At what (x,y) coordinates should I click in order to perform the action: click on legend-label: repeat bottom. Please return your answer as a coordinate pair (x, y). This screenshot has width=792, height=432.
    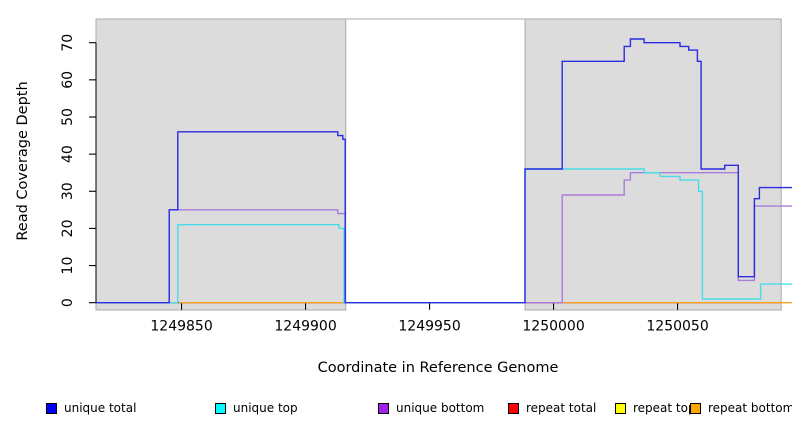
    Looking at the image, I should click on (750, 408).